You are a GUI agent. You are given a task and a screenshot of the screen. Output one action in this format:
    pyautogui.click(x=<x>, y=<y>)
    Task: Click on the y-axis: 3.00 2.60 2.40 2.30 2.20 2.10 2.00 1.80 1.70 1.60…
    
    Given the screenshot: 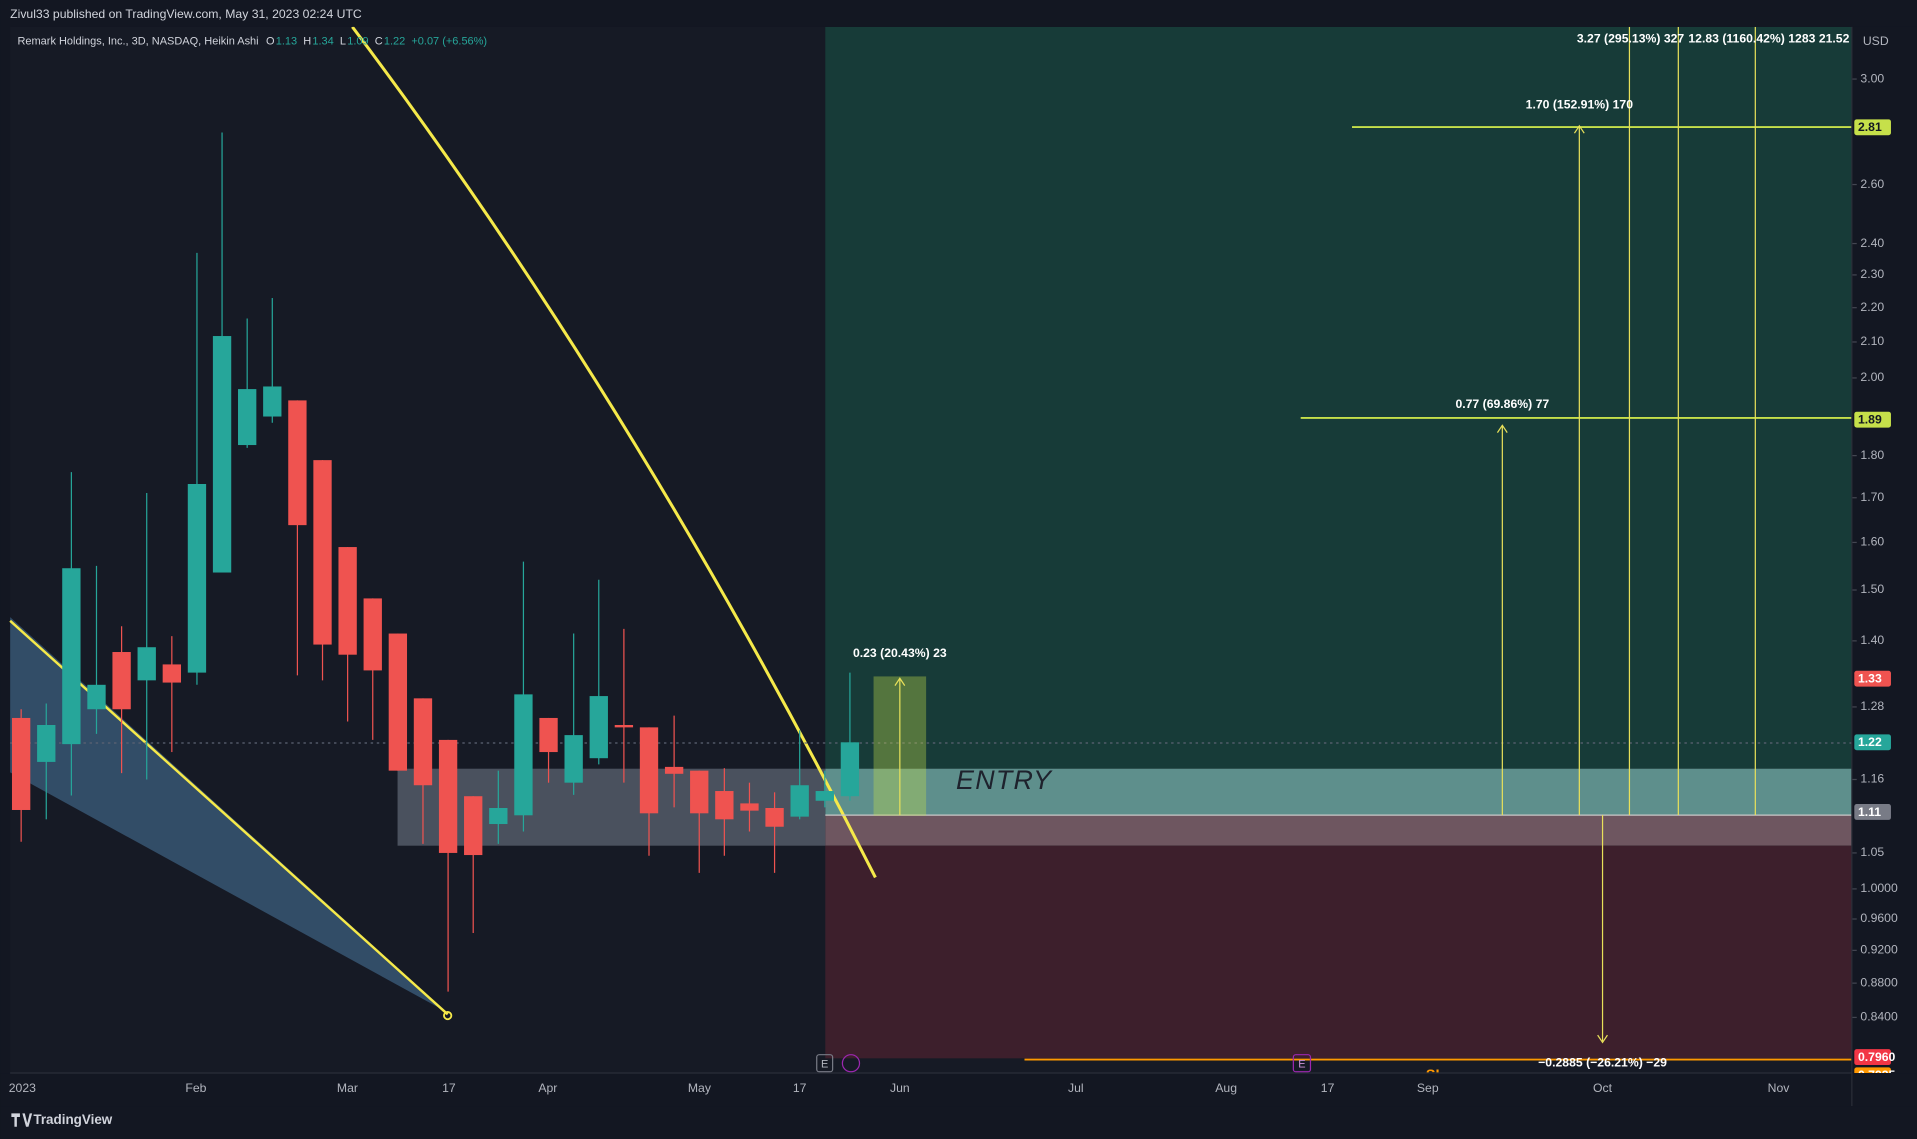 What is the action you would take?
    pyautogui.click(x=1874, y=577)
    